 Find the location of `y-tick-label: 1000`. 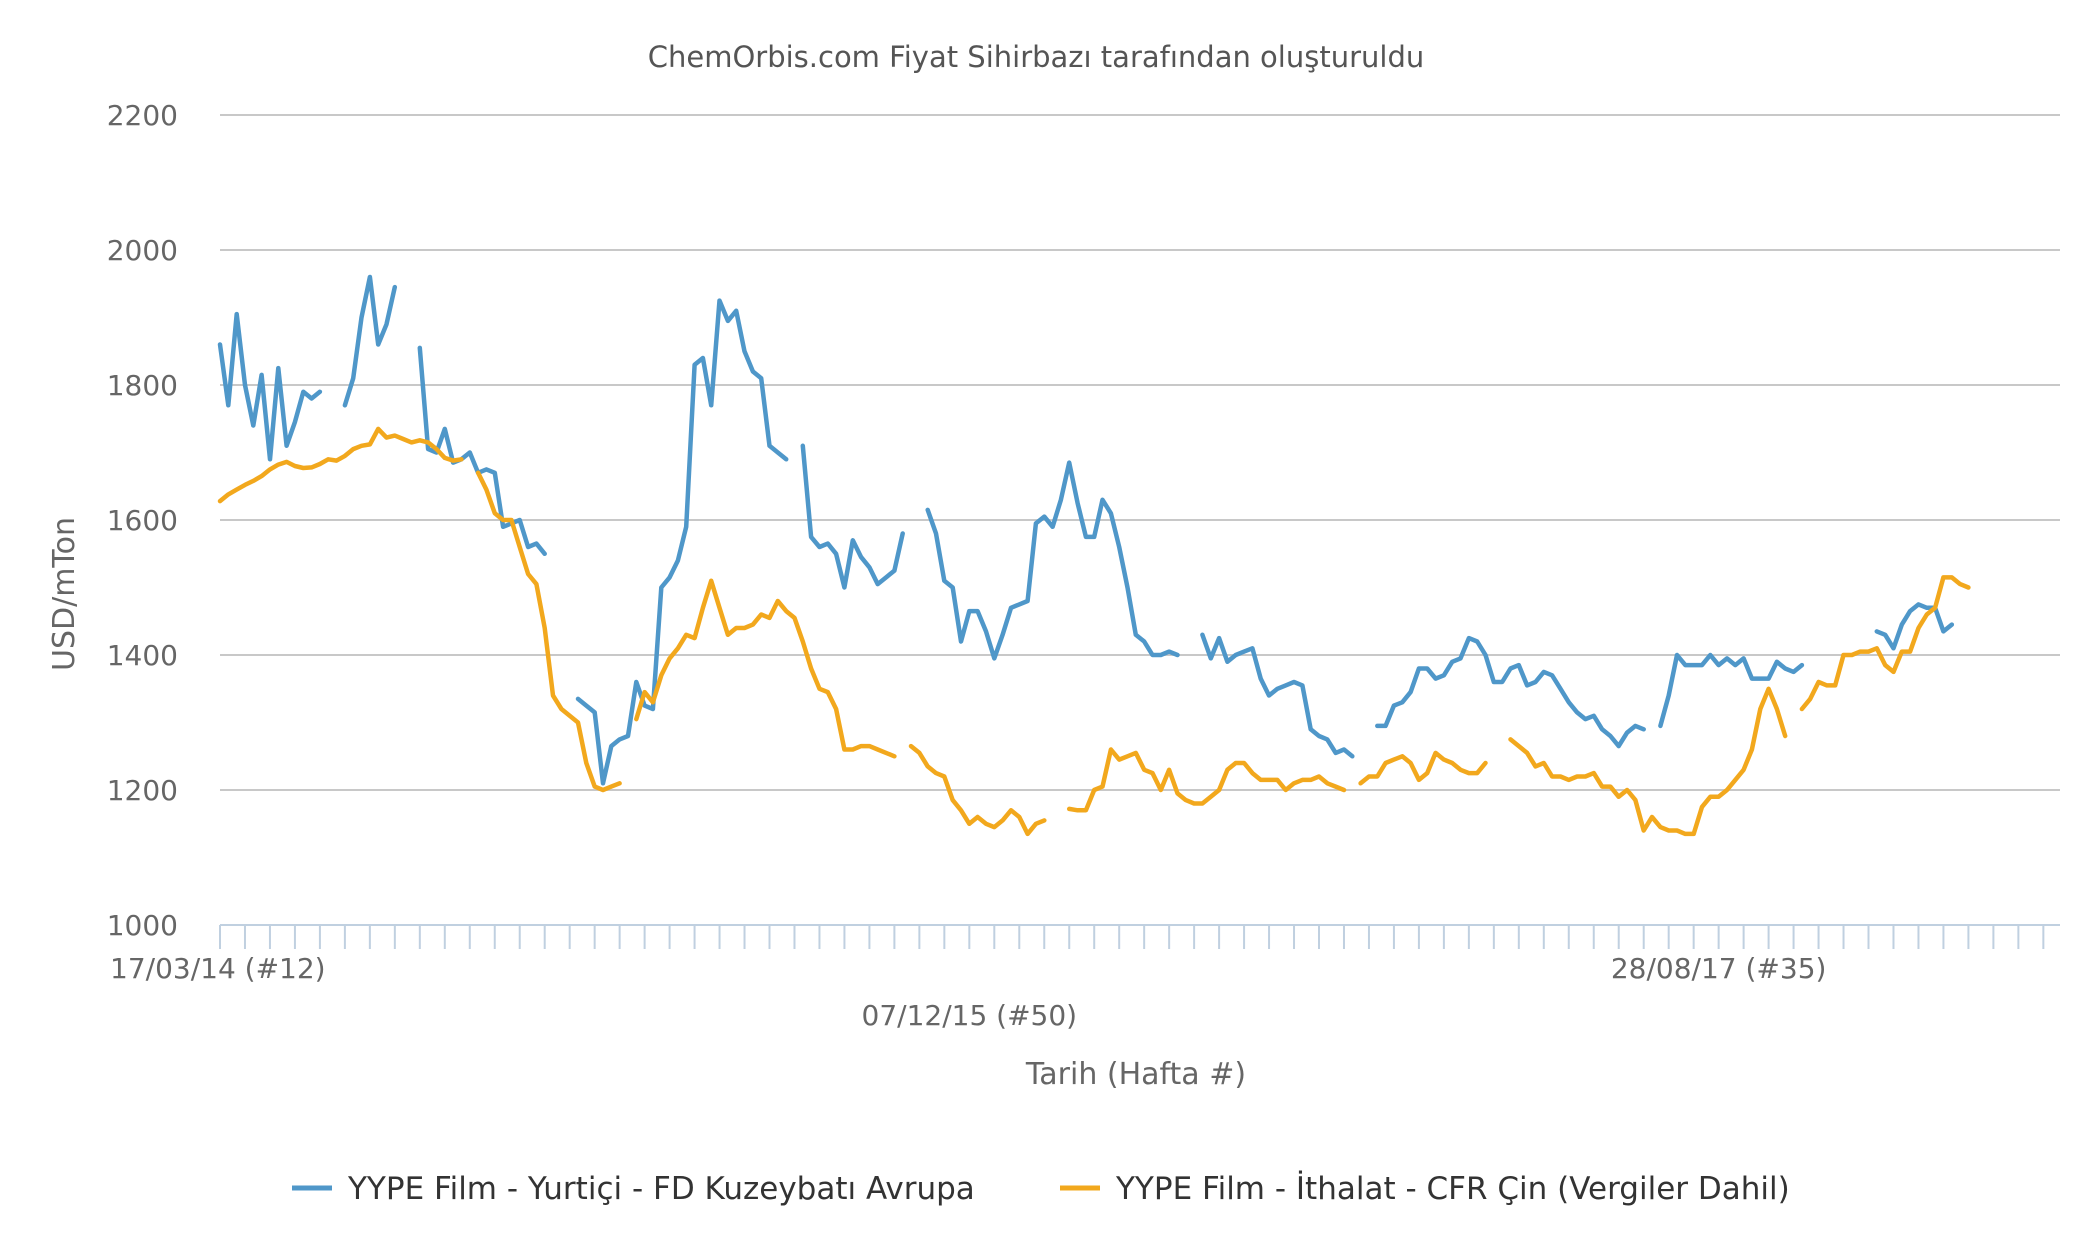

y-tick-label: 1000 is located at coordinates (142, 925).